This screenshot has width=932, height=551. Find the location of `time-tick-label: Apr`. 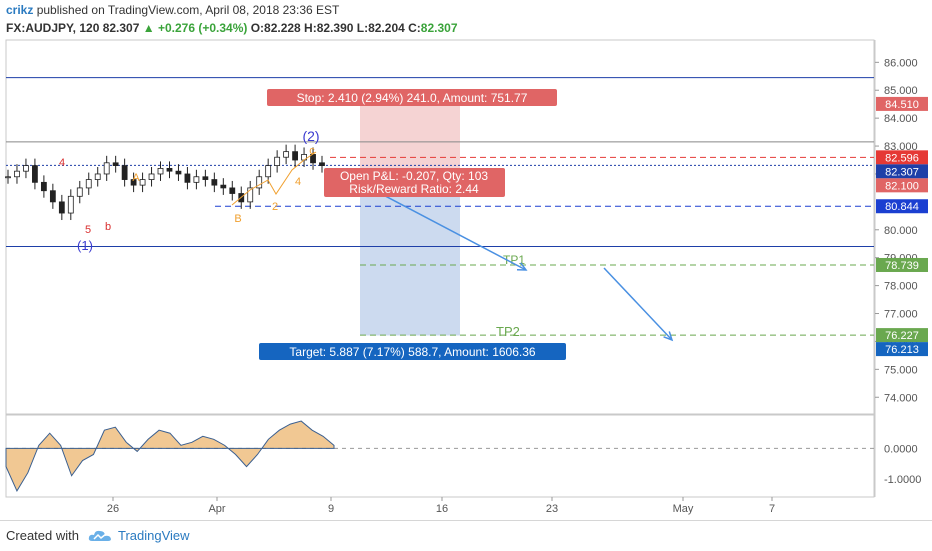

time-tick-label: Apr is located at coordinates (216, 509).